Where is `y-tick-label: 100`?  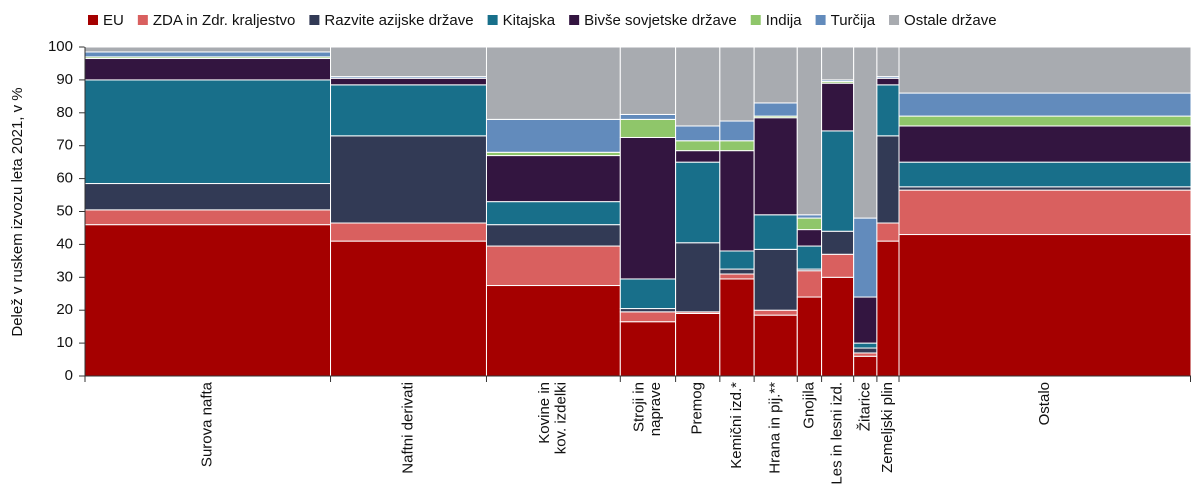
y-tick-label: 100 is located at coordinates (60, 46).